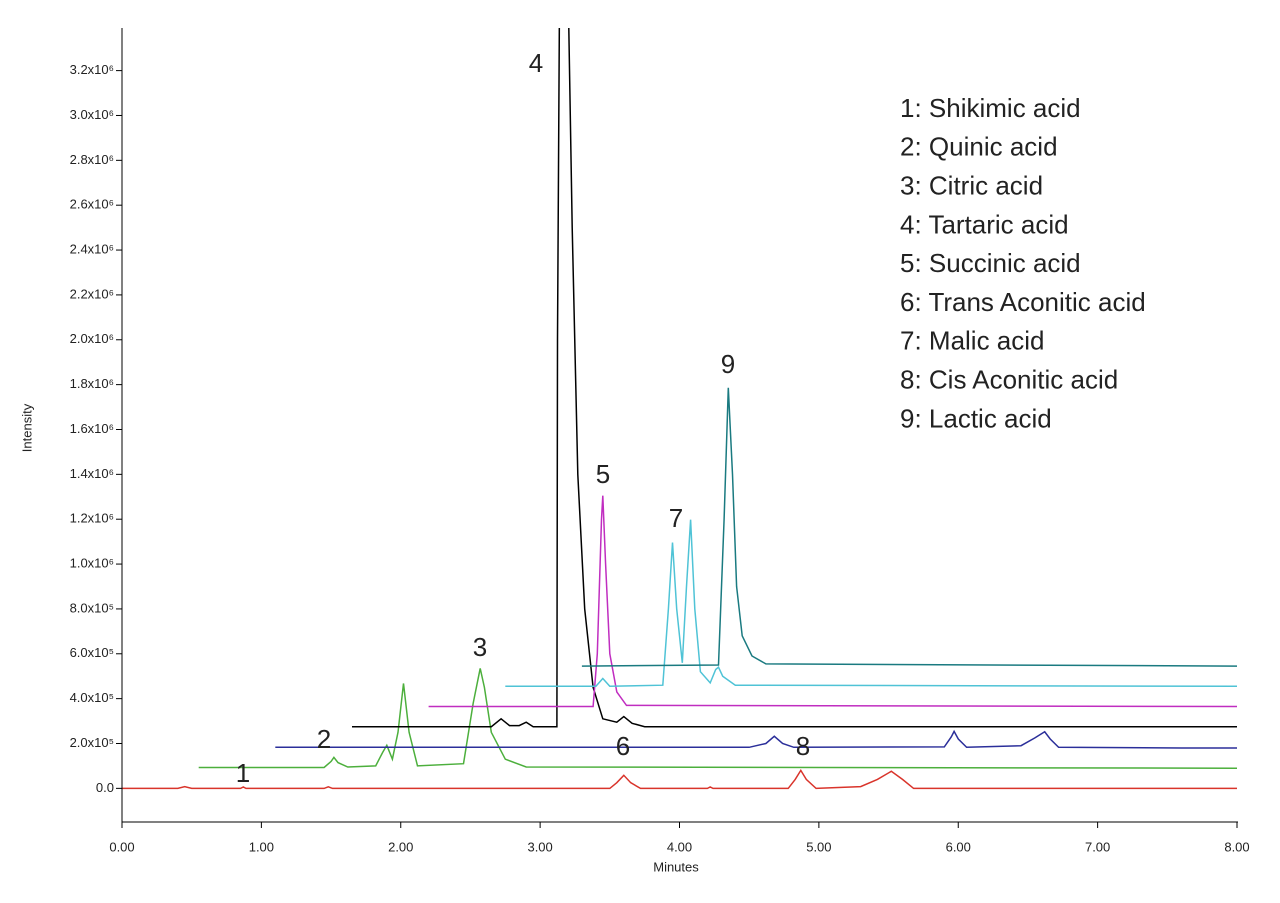  Describe the element at coordinates (92, 742) in the screenshot. I see `y-tick-label: 2.0x10⁵` at that location.